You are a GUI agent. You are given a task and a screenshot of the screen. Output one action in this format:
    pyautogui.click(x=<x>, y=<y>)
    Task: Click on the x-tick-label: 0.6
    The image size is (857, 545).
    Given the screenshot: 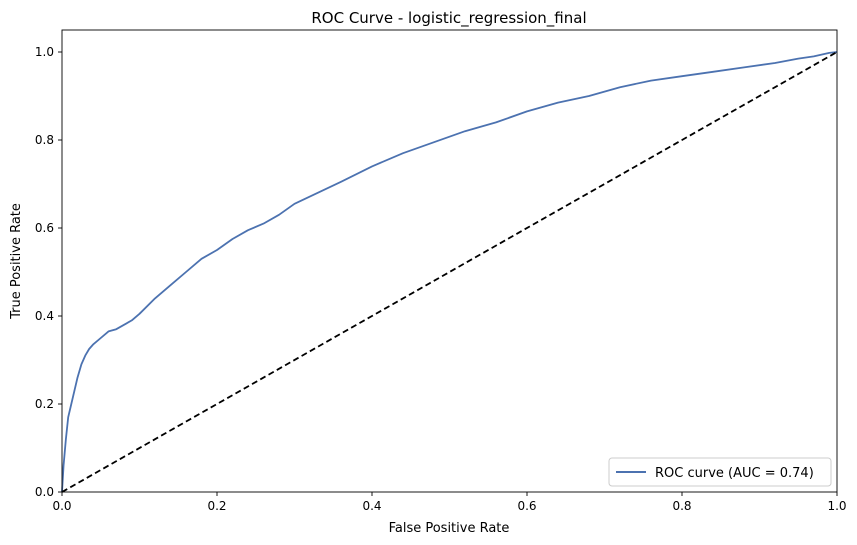 What is the action you would take?
    pyautogui.click(x=526, y=506)
    